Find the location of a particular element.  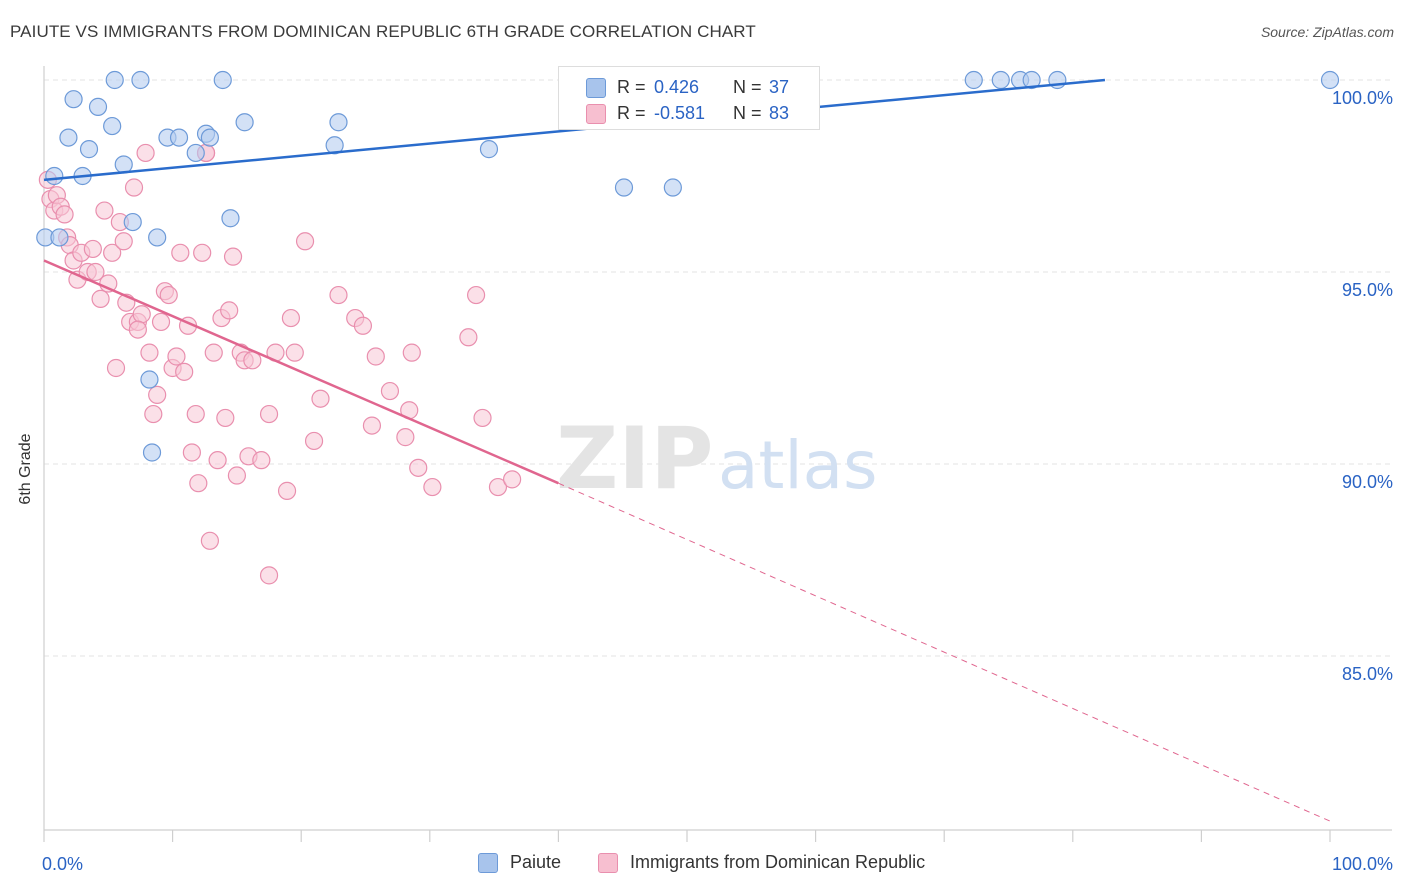

legend-swatch-paiute is located at coordinates (488, 862).